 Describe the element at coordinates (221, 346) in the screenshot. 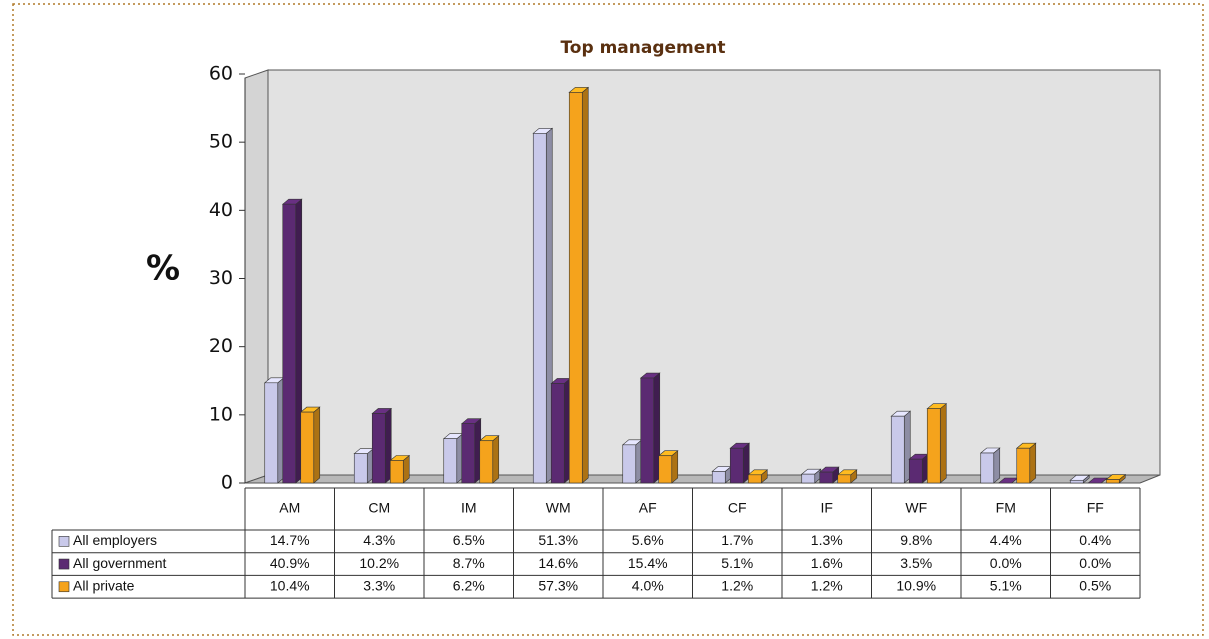

I see `y-tick-label: 20` at that location.